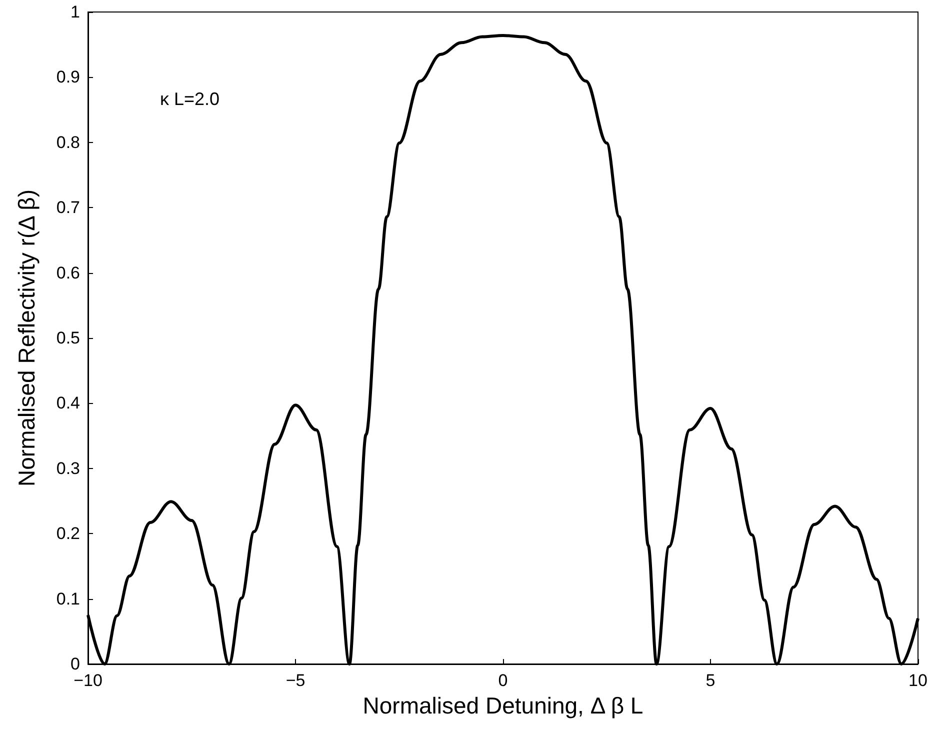 Image resolution: width=936 pixels, height=752 pixels. I want to click on x-tick-label: 10, so click(918, 680).